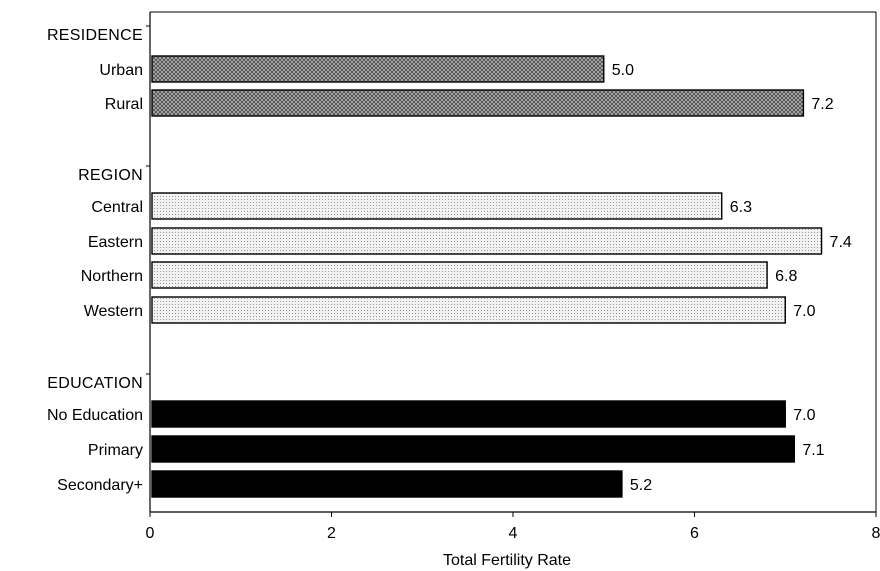 This screenshot has width=880, height=571. Describe the element at coordinates (113, 311) in the screenshot. I see `category-label-western: Western` at that location.